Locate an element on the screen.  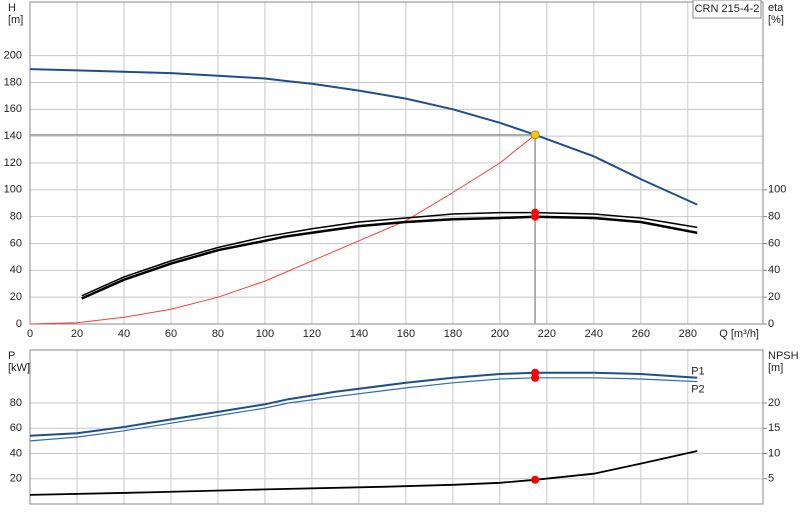
y2-tick-label: 100 is located at coordinates (777, 190).